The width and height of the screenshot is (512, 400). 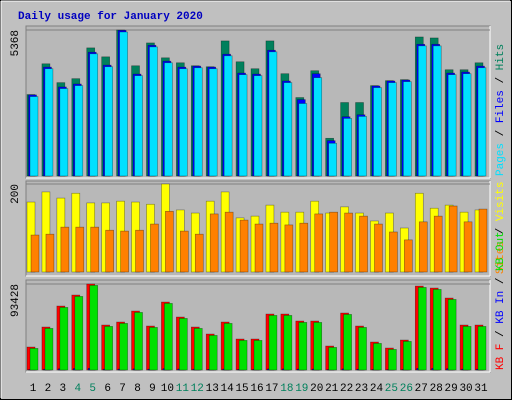 What do you see at coordinates (92, 389) in the screenshot?
I see `x-tick-label: 5` at bounding box center [92, 389].